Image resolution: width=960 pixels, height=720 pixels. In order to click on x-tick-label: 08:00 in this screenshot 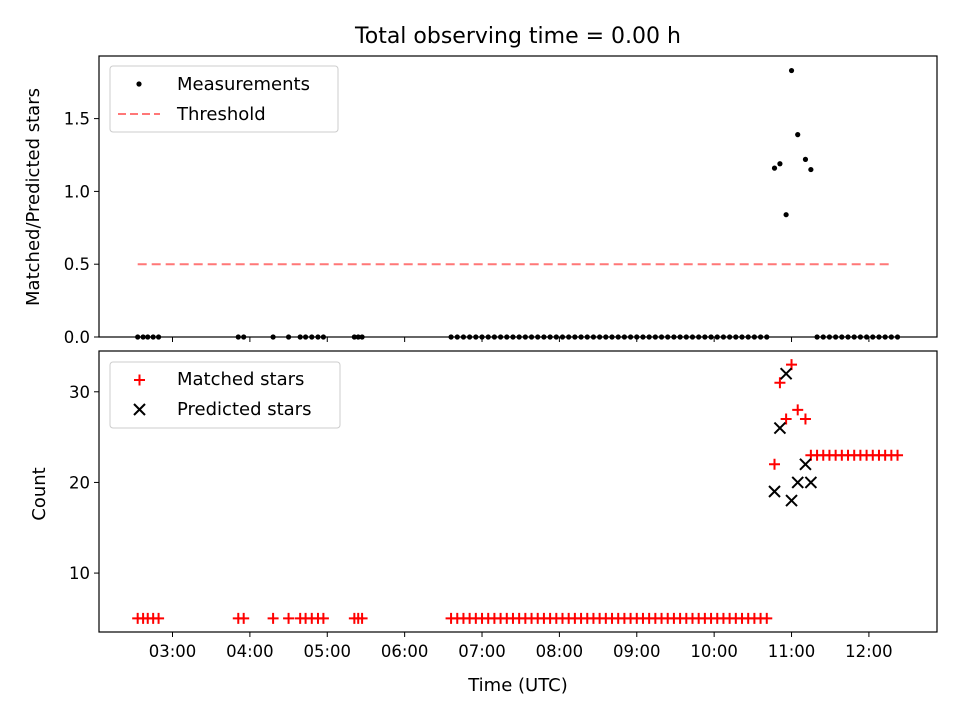, I will do `click(560, 651)`.